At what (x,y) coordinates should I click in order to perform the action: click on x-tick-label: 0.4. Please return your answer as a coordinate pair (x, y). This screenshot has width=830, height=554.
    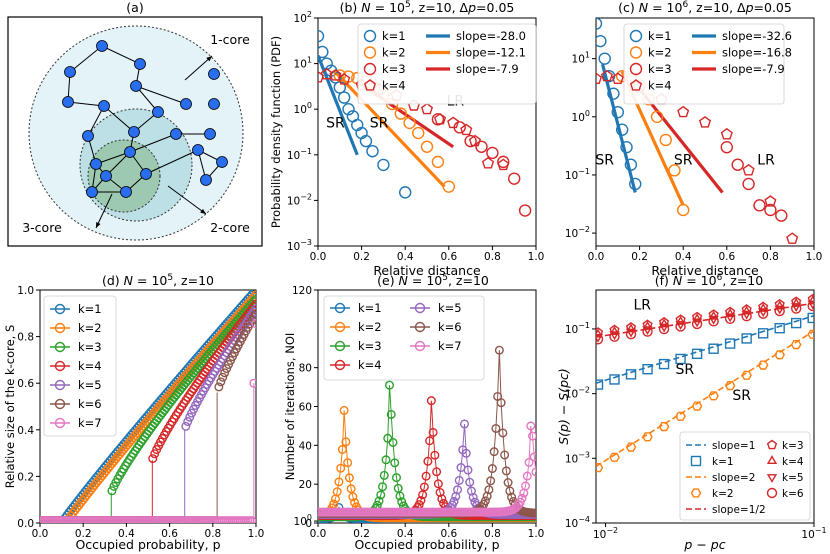
    Looking at the image, I should click on (405, 534).